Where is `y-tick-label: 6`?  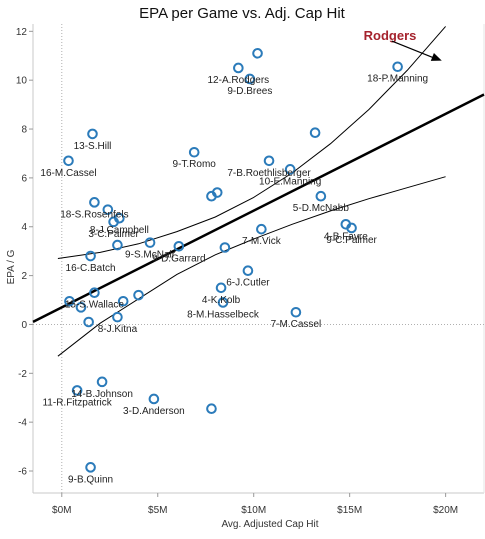 y-tick-label: 6 is located at coordinates (24, 178).